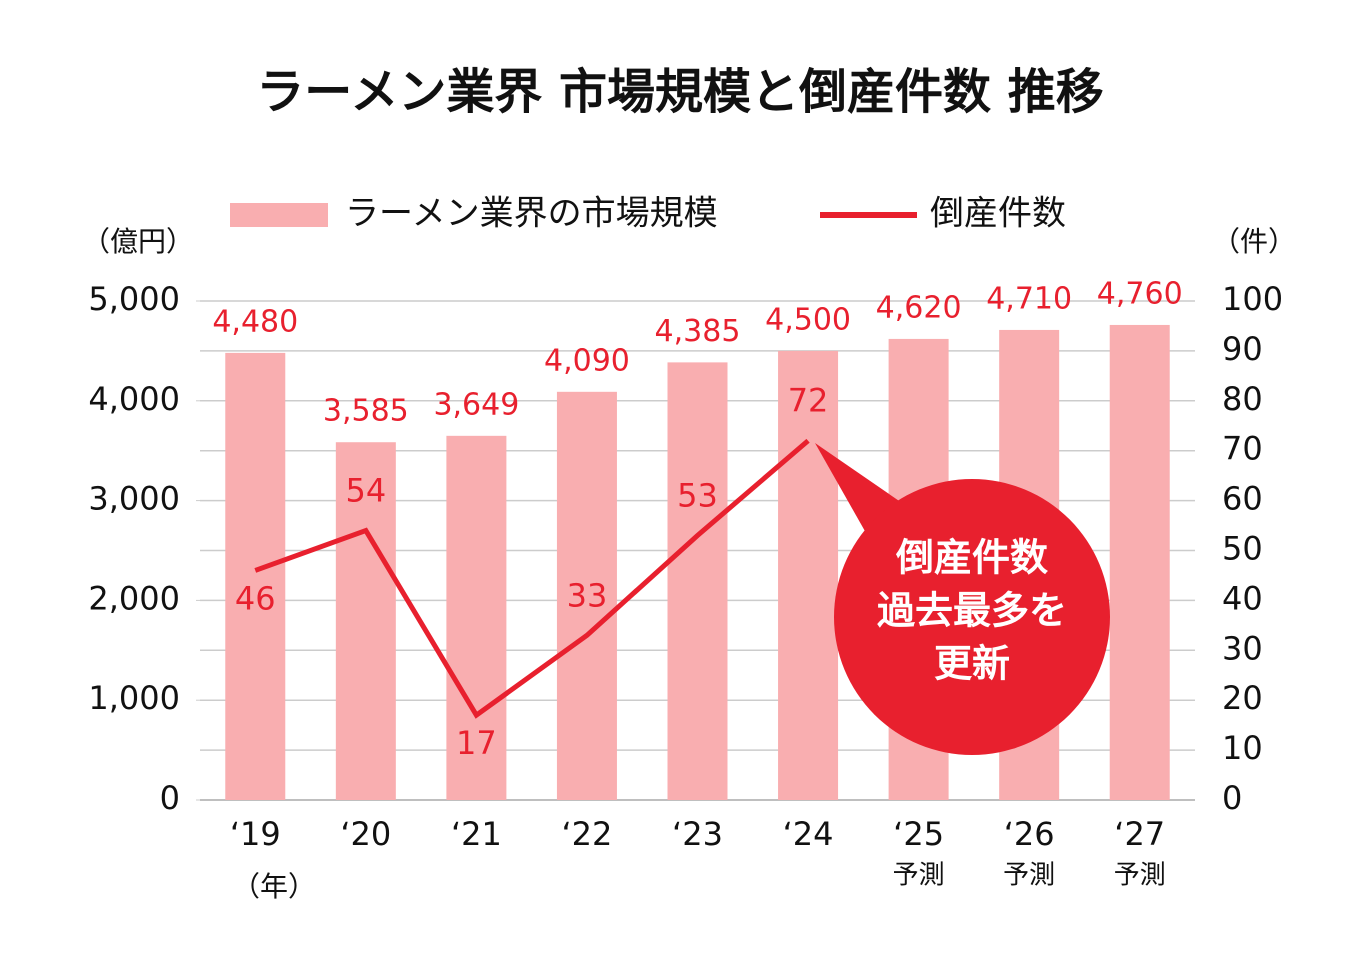 The image size is (1360, 960). Describe the element at coordinates (587, 360) in the screenshot. I see `bar-value-label: 4,090` at that location.